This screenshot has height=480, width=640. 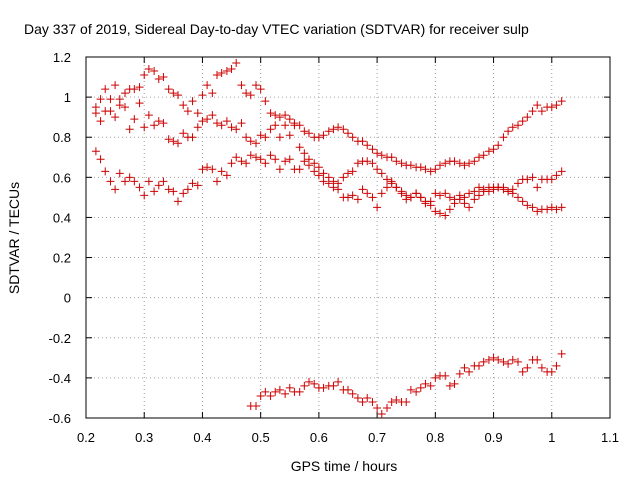 What do you see at coordinates (377, 437) in the screenshot?
I see `x-tick-label: 0.7` at bounding box center [377, 437].